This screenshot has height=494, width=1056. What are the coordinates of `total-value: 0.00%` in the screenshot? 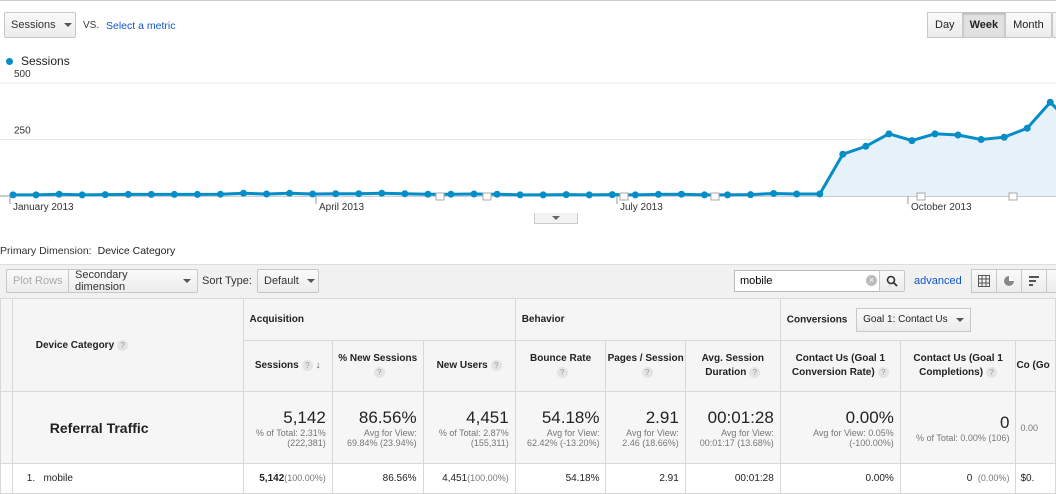 It's located at (837, 418).